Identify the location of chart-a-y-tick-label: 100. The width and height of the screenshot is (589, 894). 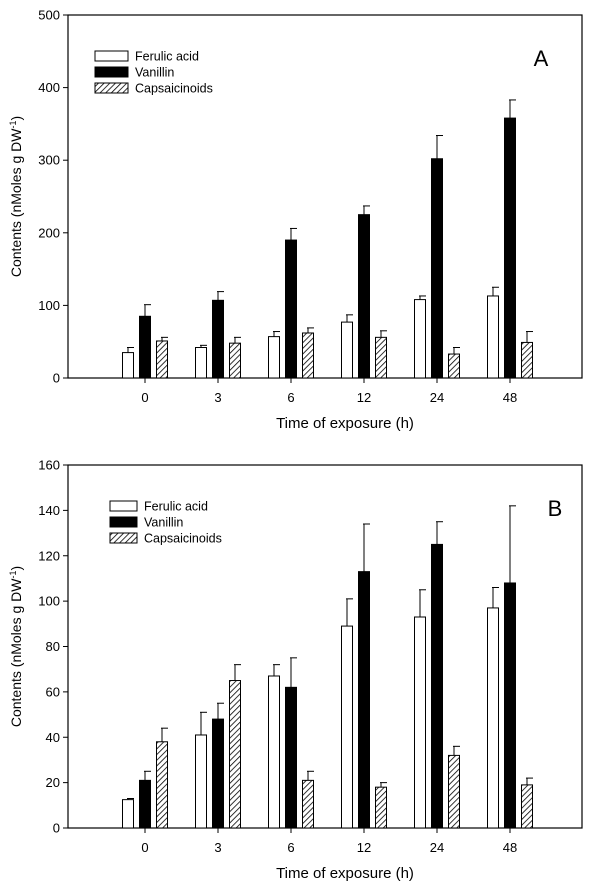
(49, 305).